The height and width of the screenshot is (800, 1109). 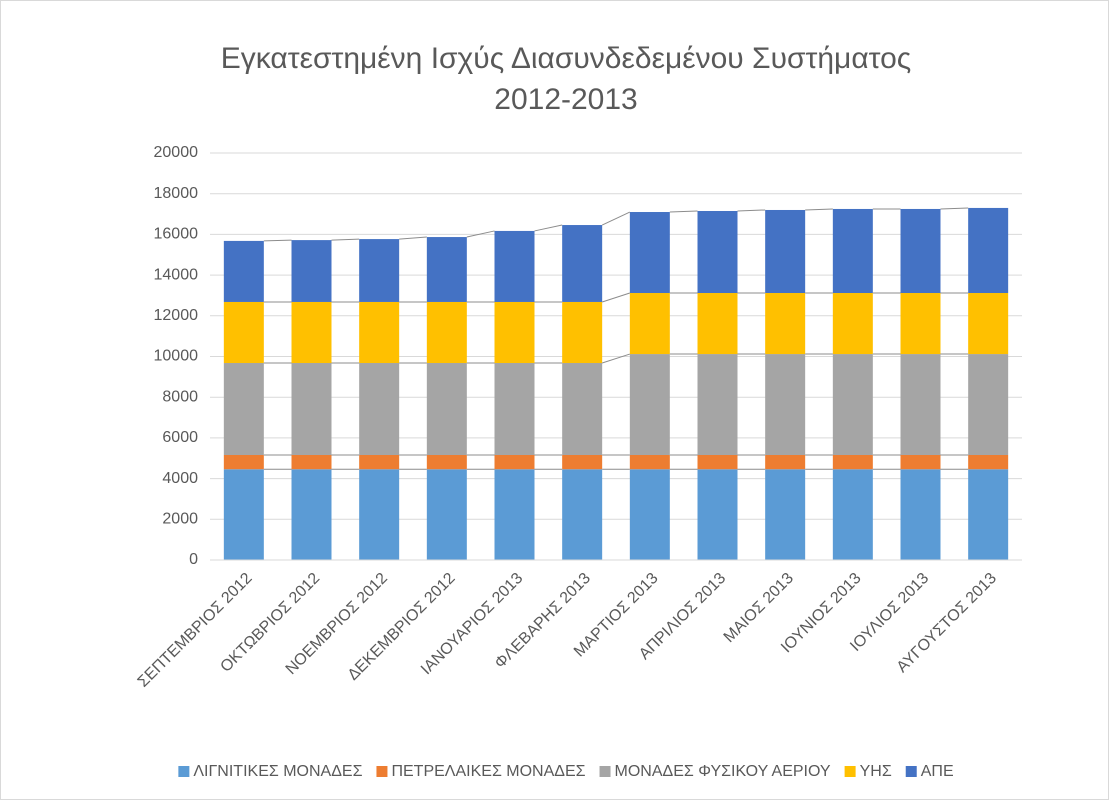 I want to click on y-tick-label: 18000, so click(x=176, y=193).